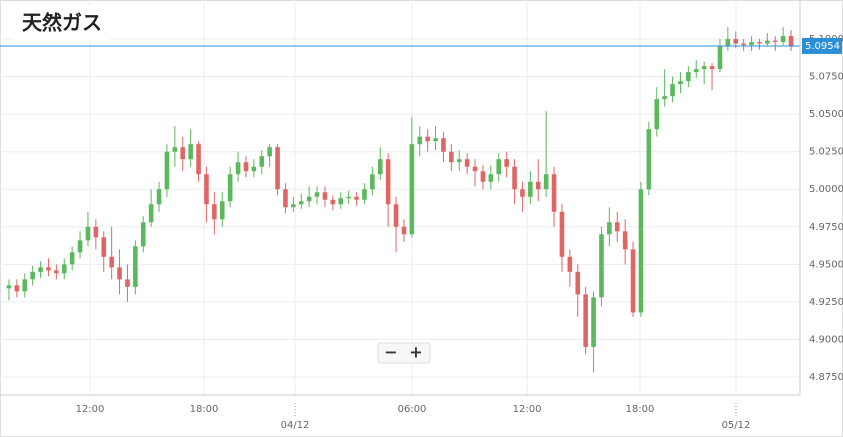  I want to click on y-tick-label: 5.0500, so click(826, 114).